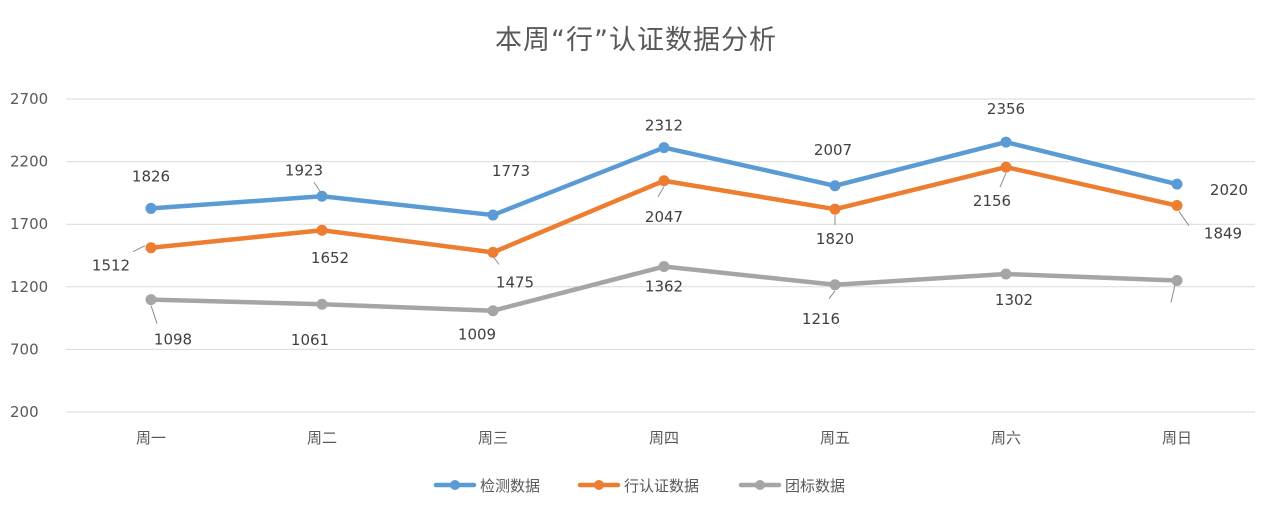  I want to click on x-tick-label: 周一, so click(151, 438).